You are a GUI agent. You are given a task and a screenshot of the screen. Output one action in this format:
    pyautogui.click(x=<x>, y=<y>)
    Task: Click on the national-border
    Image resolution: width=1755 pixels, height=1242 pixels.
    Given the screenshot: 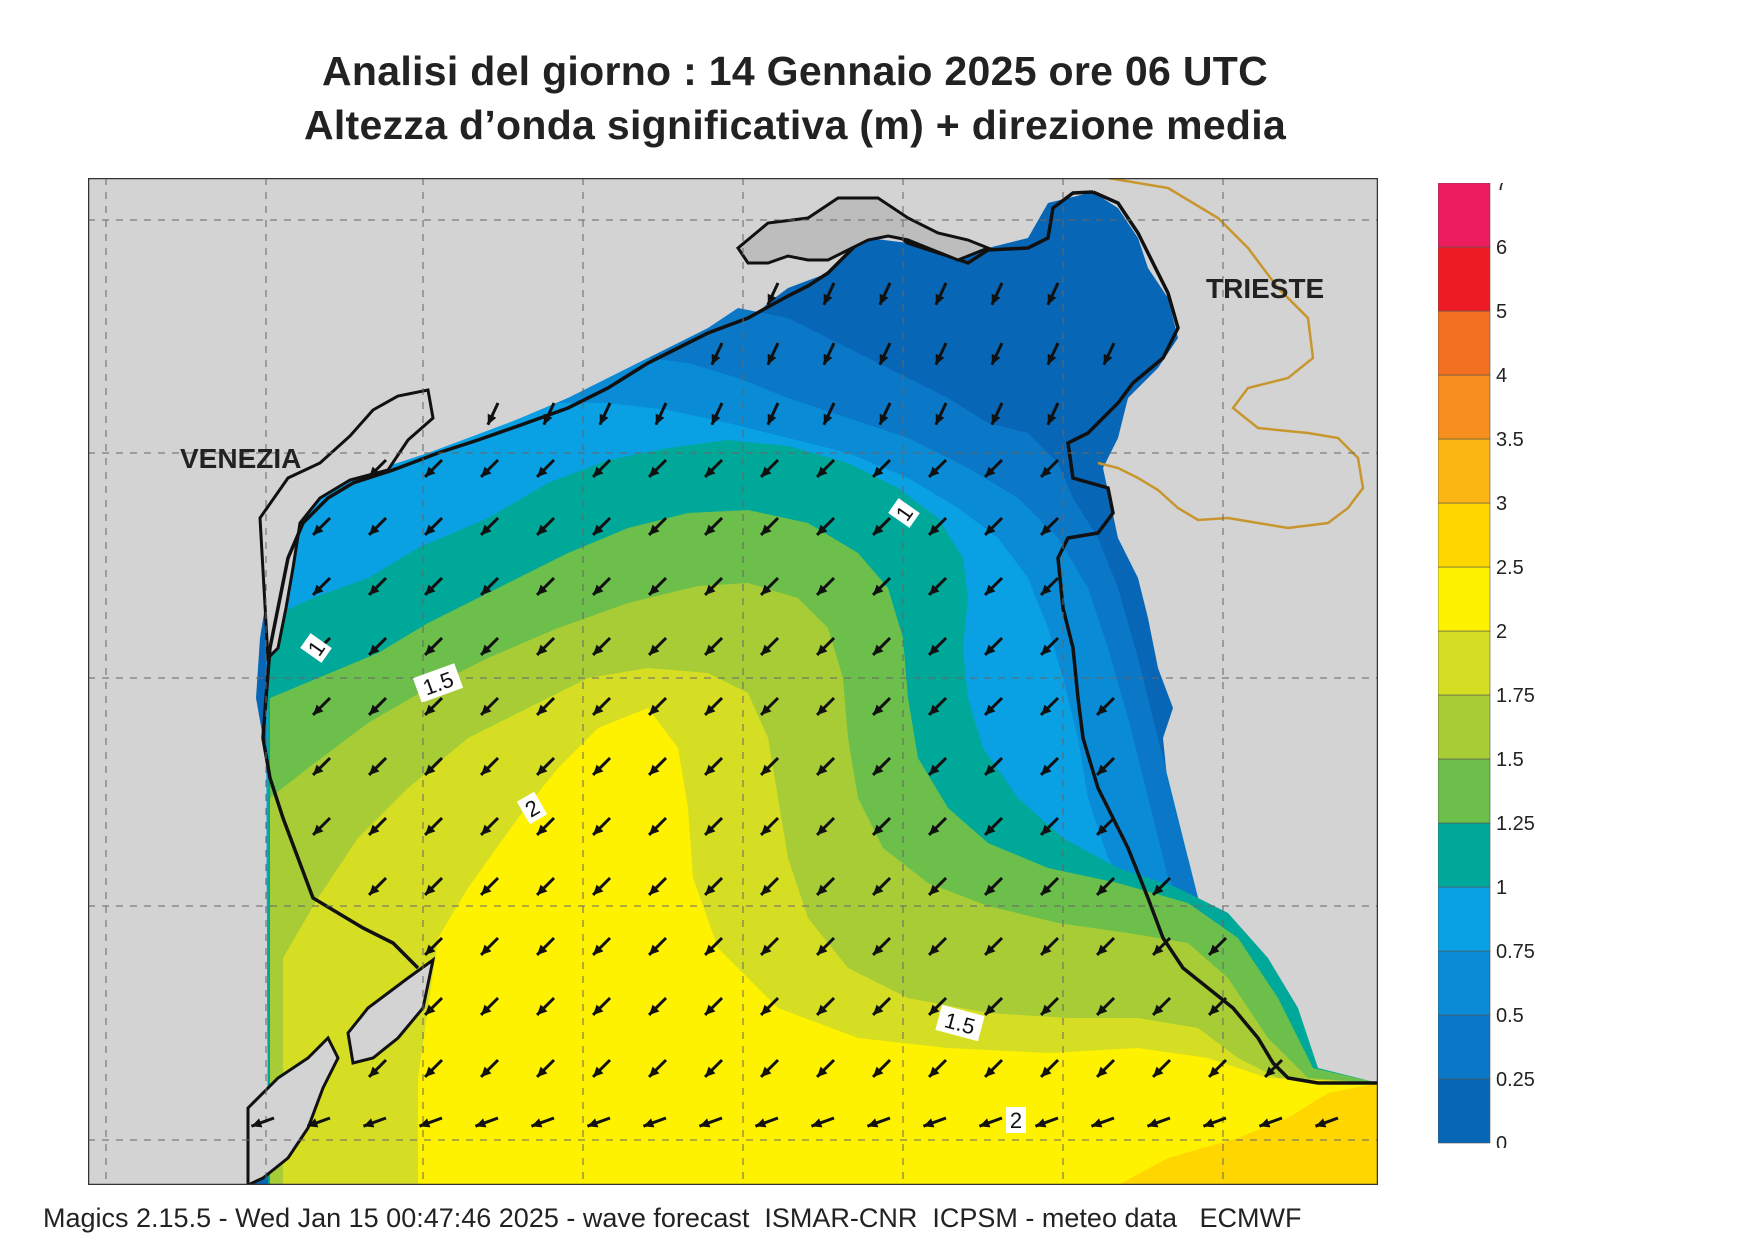 What is the action you would take?
    pyautogui.click(x=1231, y=354)
    